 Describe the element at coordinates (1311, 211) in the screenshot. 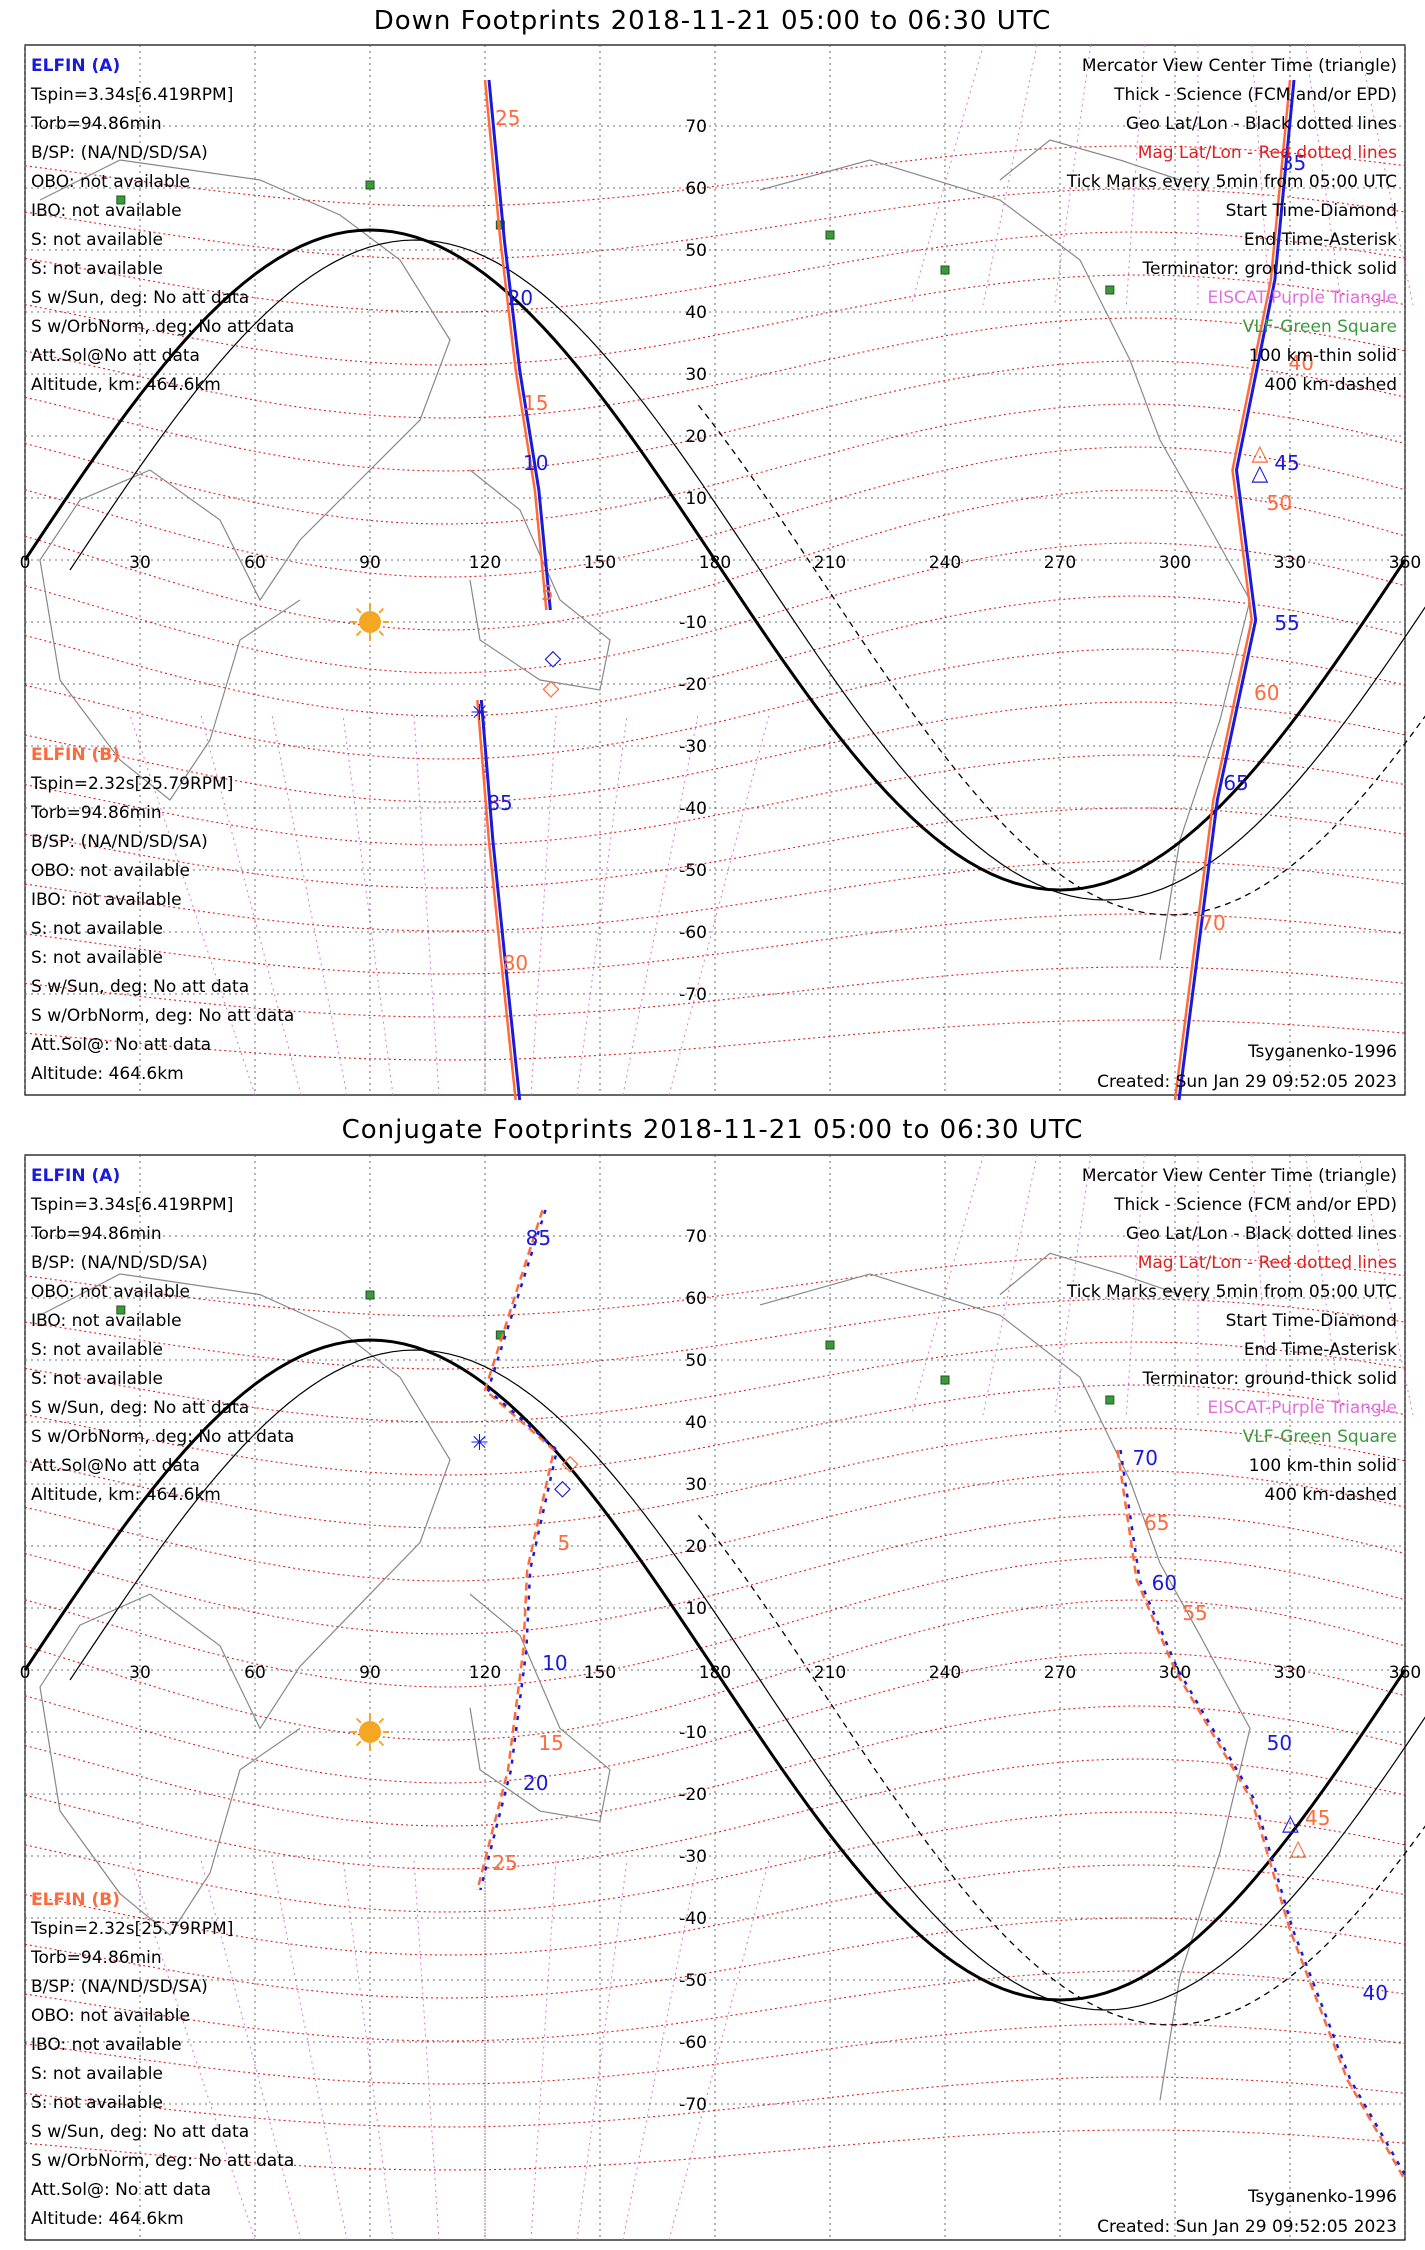

I see `legend-line: Start Time-Diamond` at that location.